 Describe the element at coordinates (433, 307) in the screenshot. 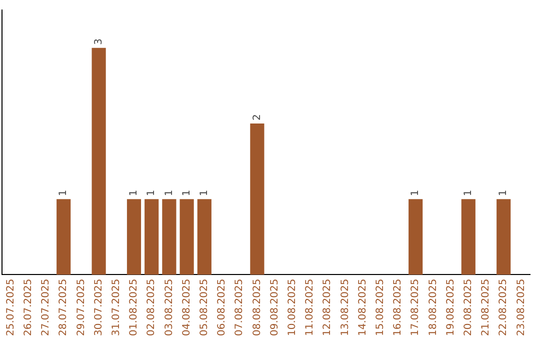

I see `x-tick-label: 18.08.2025` at that location.